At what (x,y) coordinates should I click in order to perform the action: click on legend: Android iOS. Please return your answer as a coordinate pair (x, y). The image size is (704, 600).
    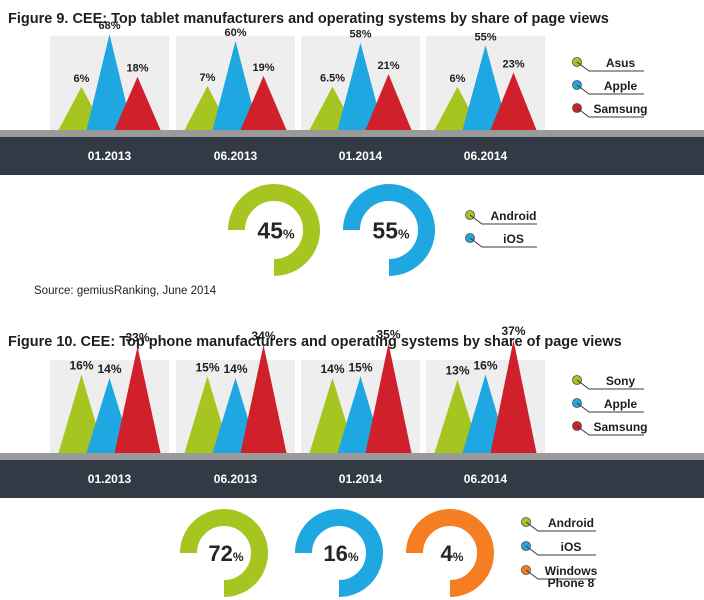
    Looking at the image, I should click on (501, 228).